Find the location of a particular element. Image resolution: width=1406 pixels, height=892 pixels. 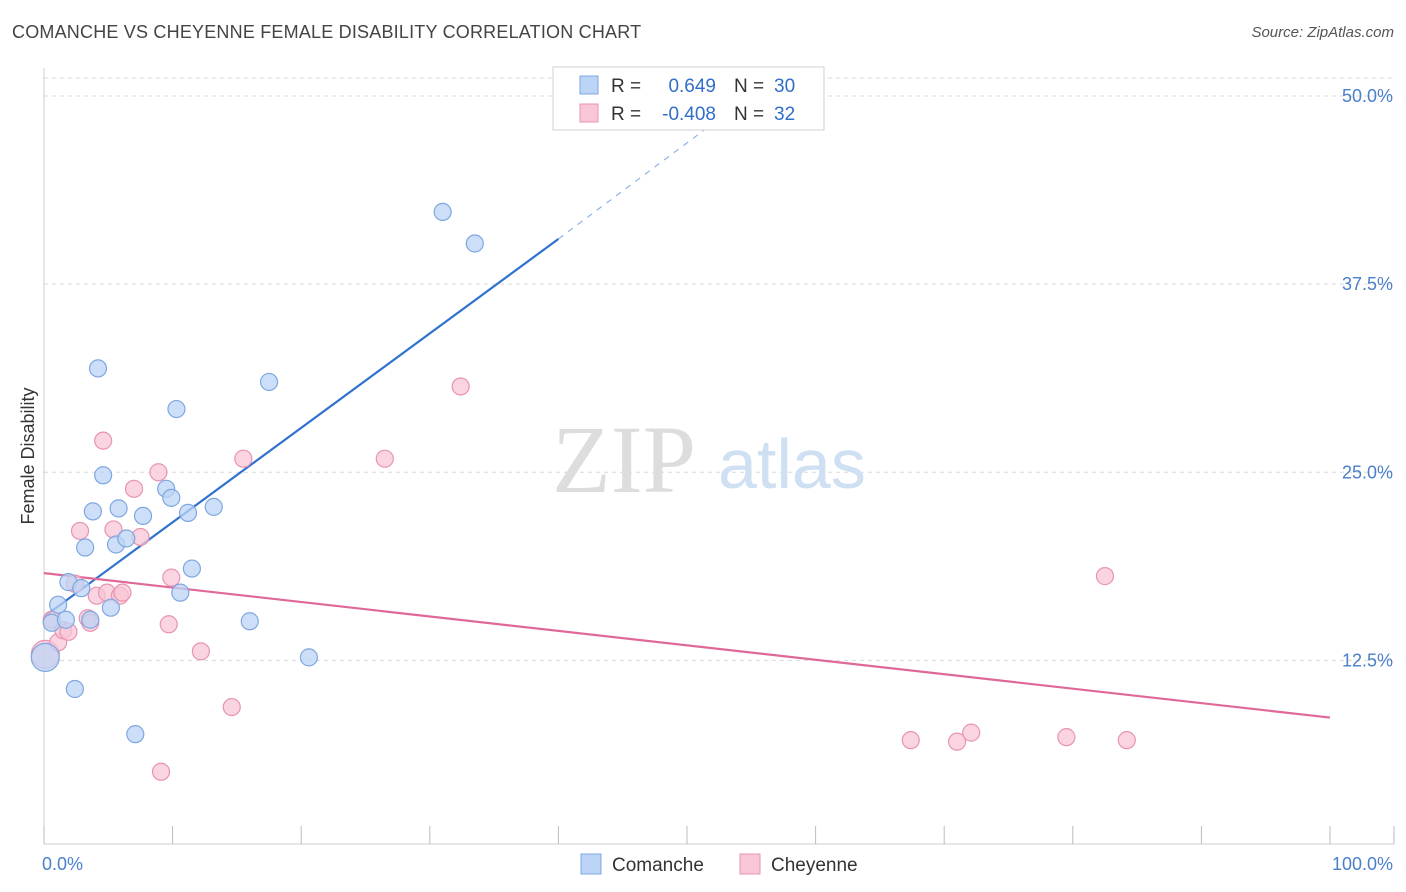

watermark-zip: ZIP is located at coordinates (624, 459).